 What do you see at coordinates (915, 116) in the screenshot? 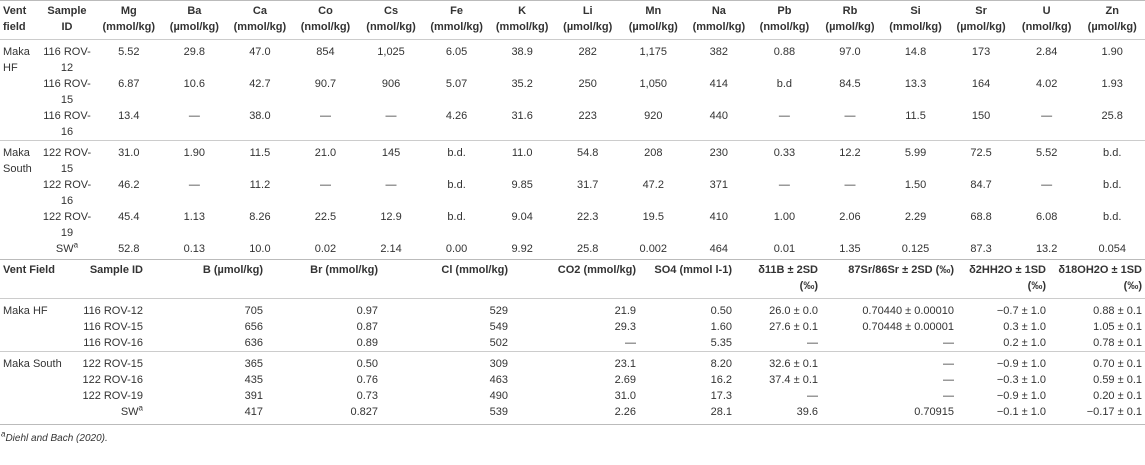
I see `cell: 11.5` at bounding box center [915, 116].